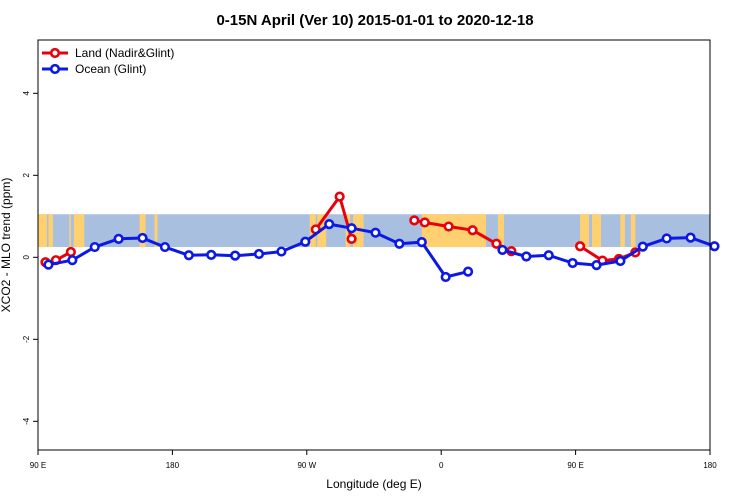 The width and height of the screenshot is (750, 500). Describe the element at coordinates (6, 245) in the screenshot. I see `y-axis-label: XCO2 - MLO trend (ppm)` at that location.